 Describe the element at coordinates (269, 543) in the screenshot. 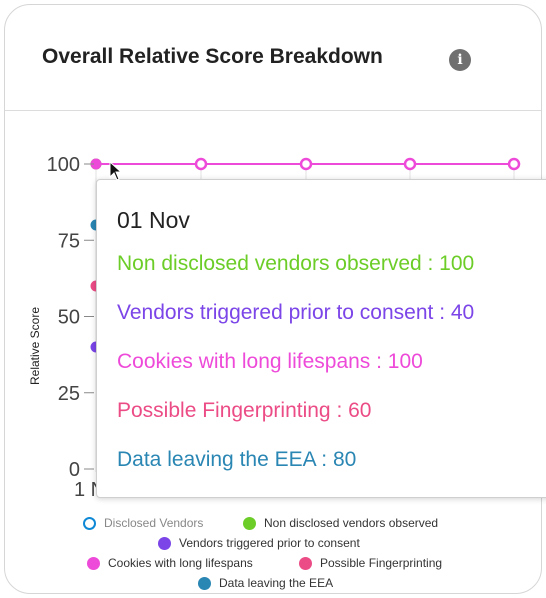

I see `legend-label: Vendors triggered prior to consent` at that location.